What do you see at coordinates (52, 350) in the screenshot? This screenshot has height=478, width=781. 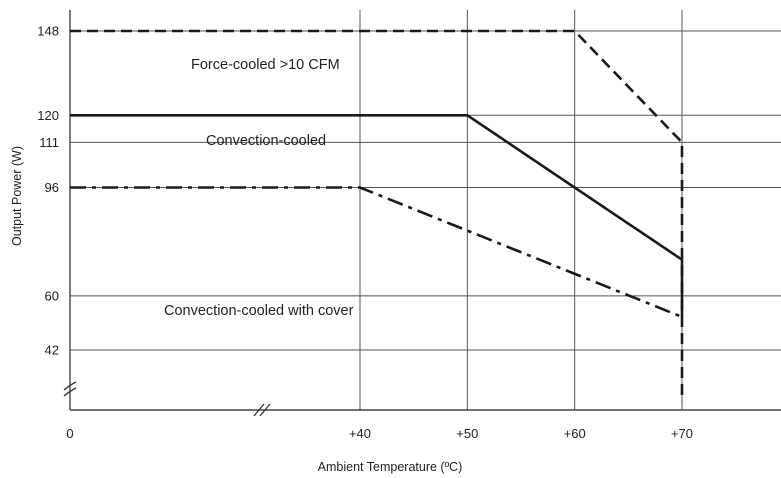 I see `y-tick-label: 42` at bounding box center [52, 350].